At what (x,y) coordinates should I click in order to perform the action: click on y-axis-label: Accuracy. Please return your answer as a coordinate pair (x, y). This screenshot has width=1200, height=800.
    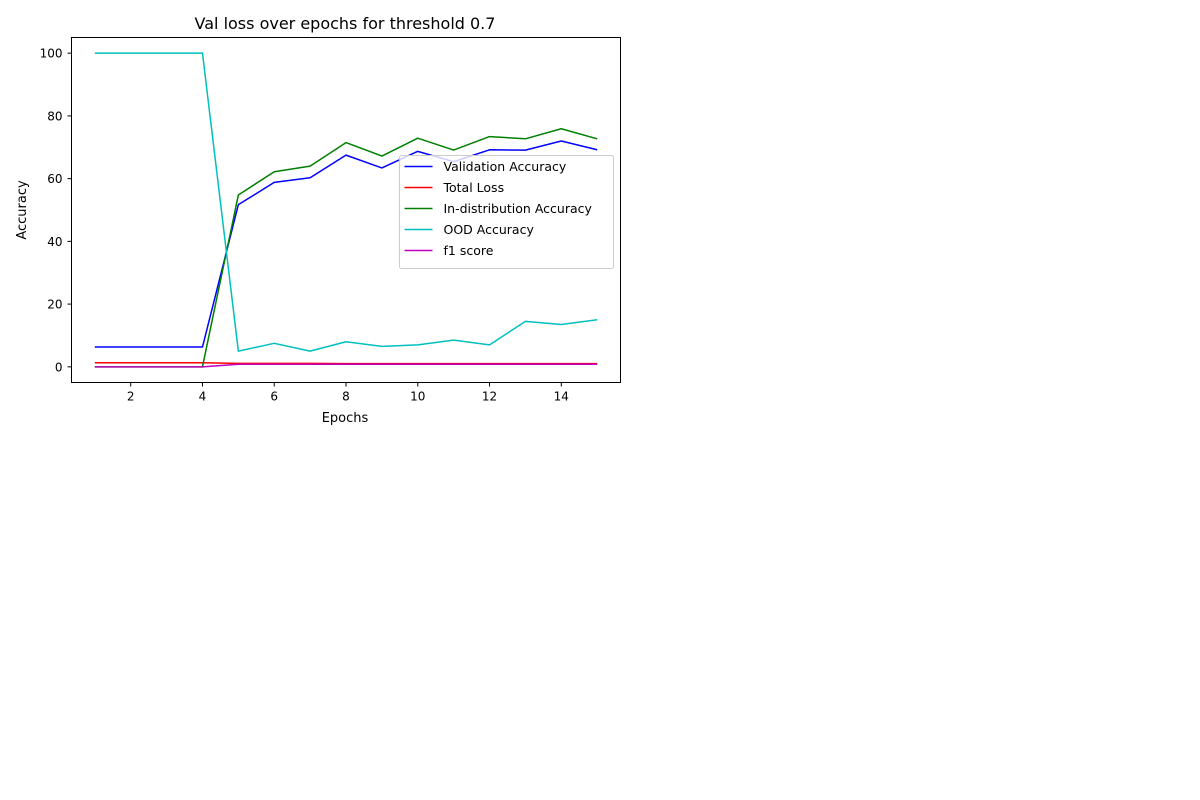
    Looking at the image, I should click on (22, 210).